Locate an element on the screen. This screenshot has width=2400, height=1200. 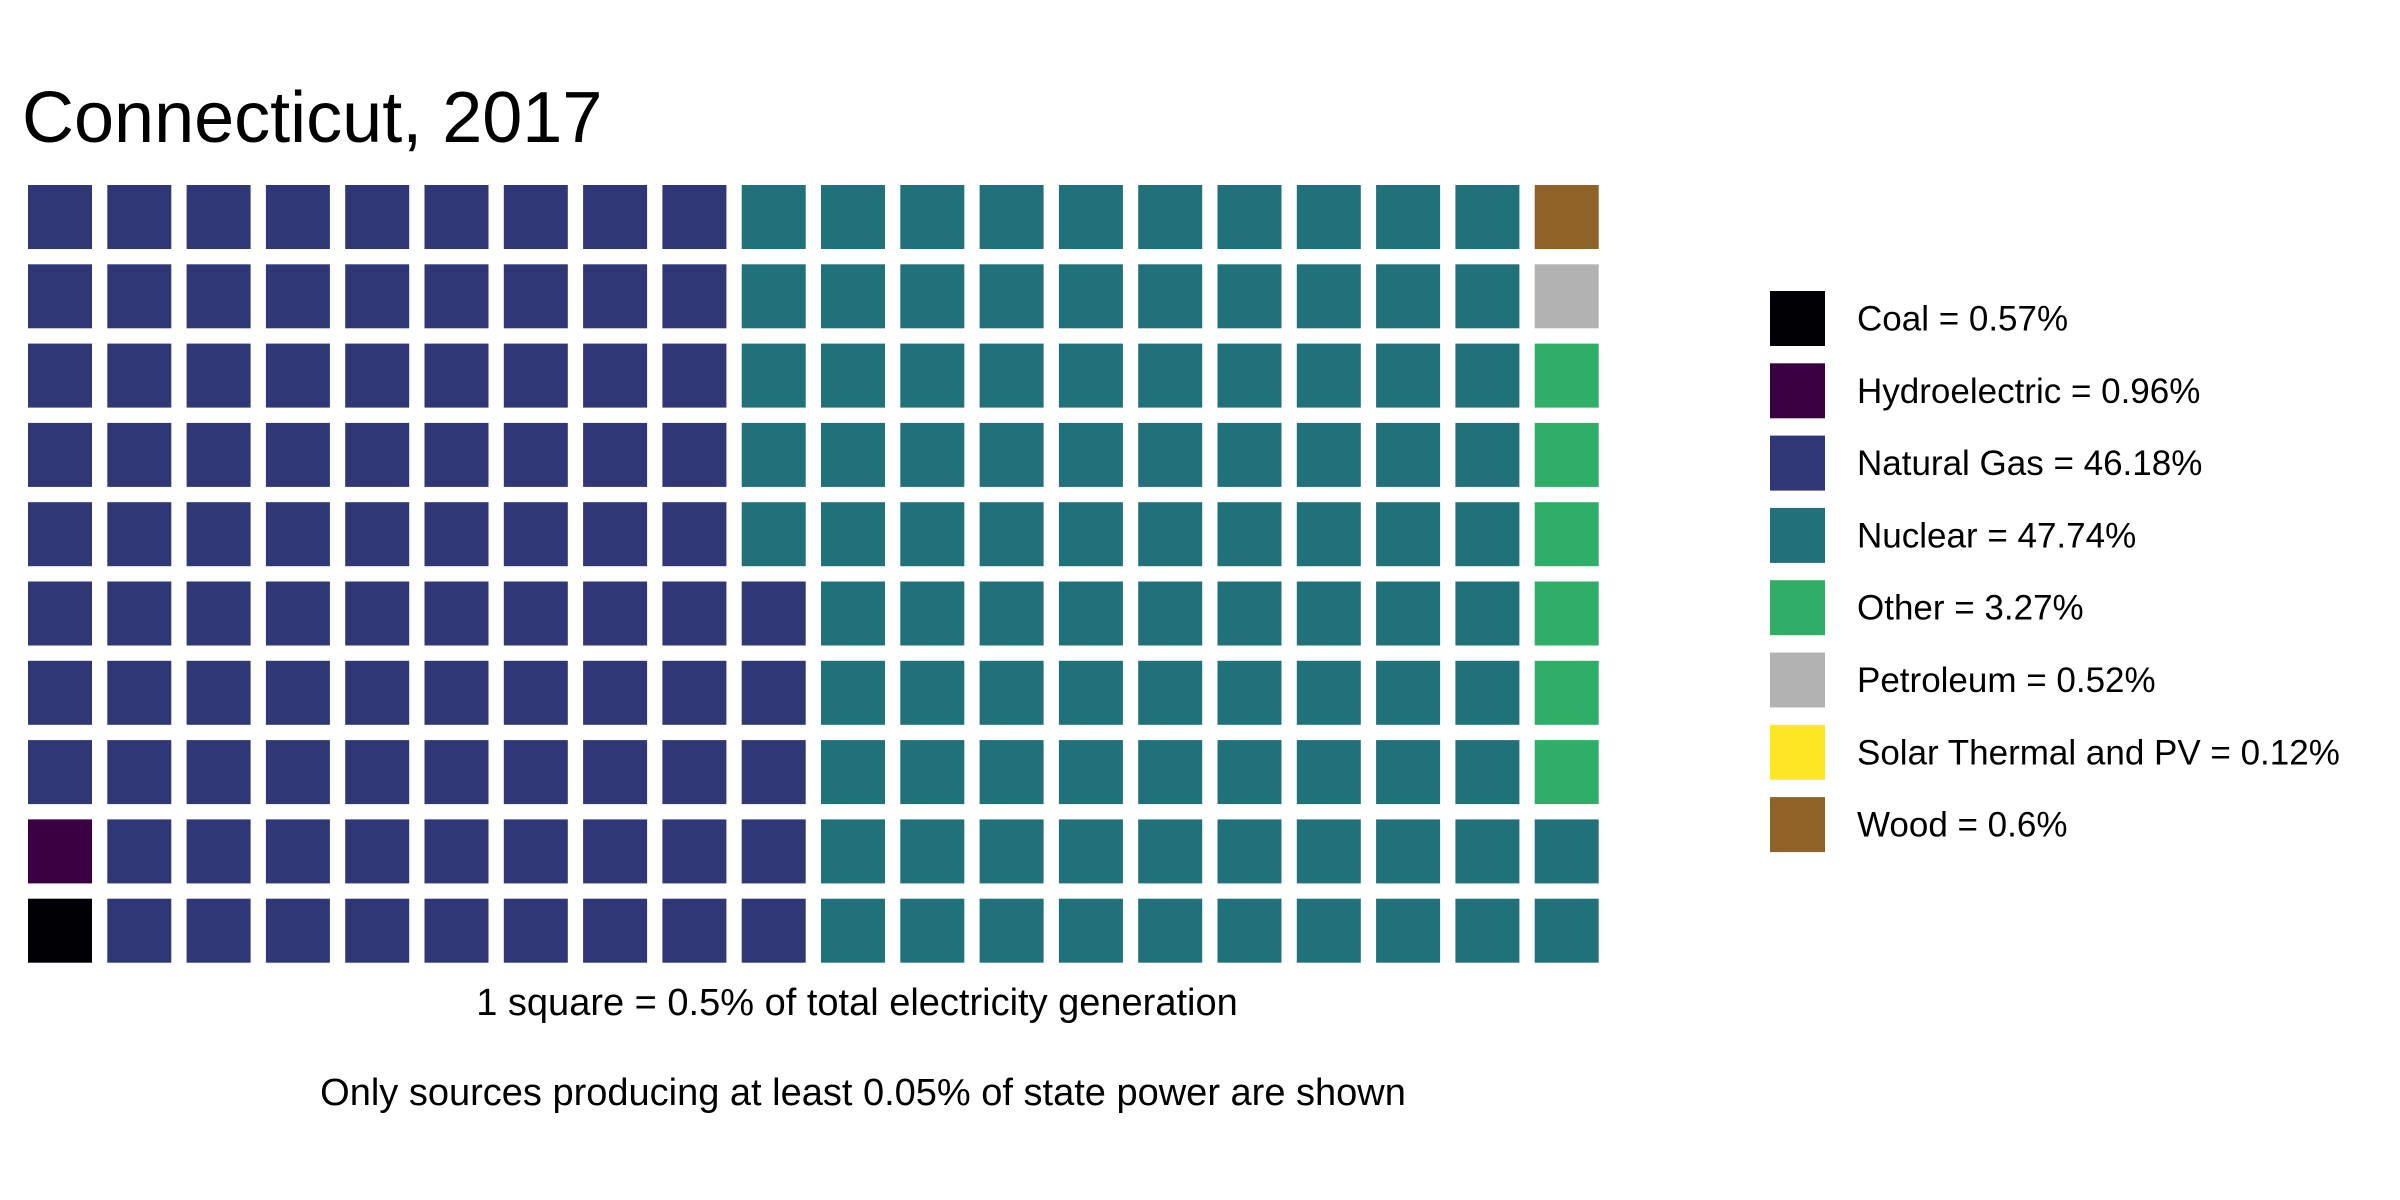
legend-key-other is located at coordinates (1797, 608).